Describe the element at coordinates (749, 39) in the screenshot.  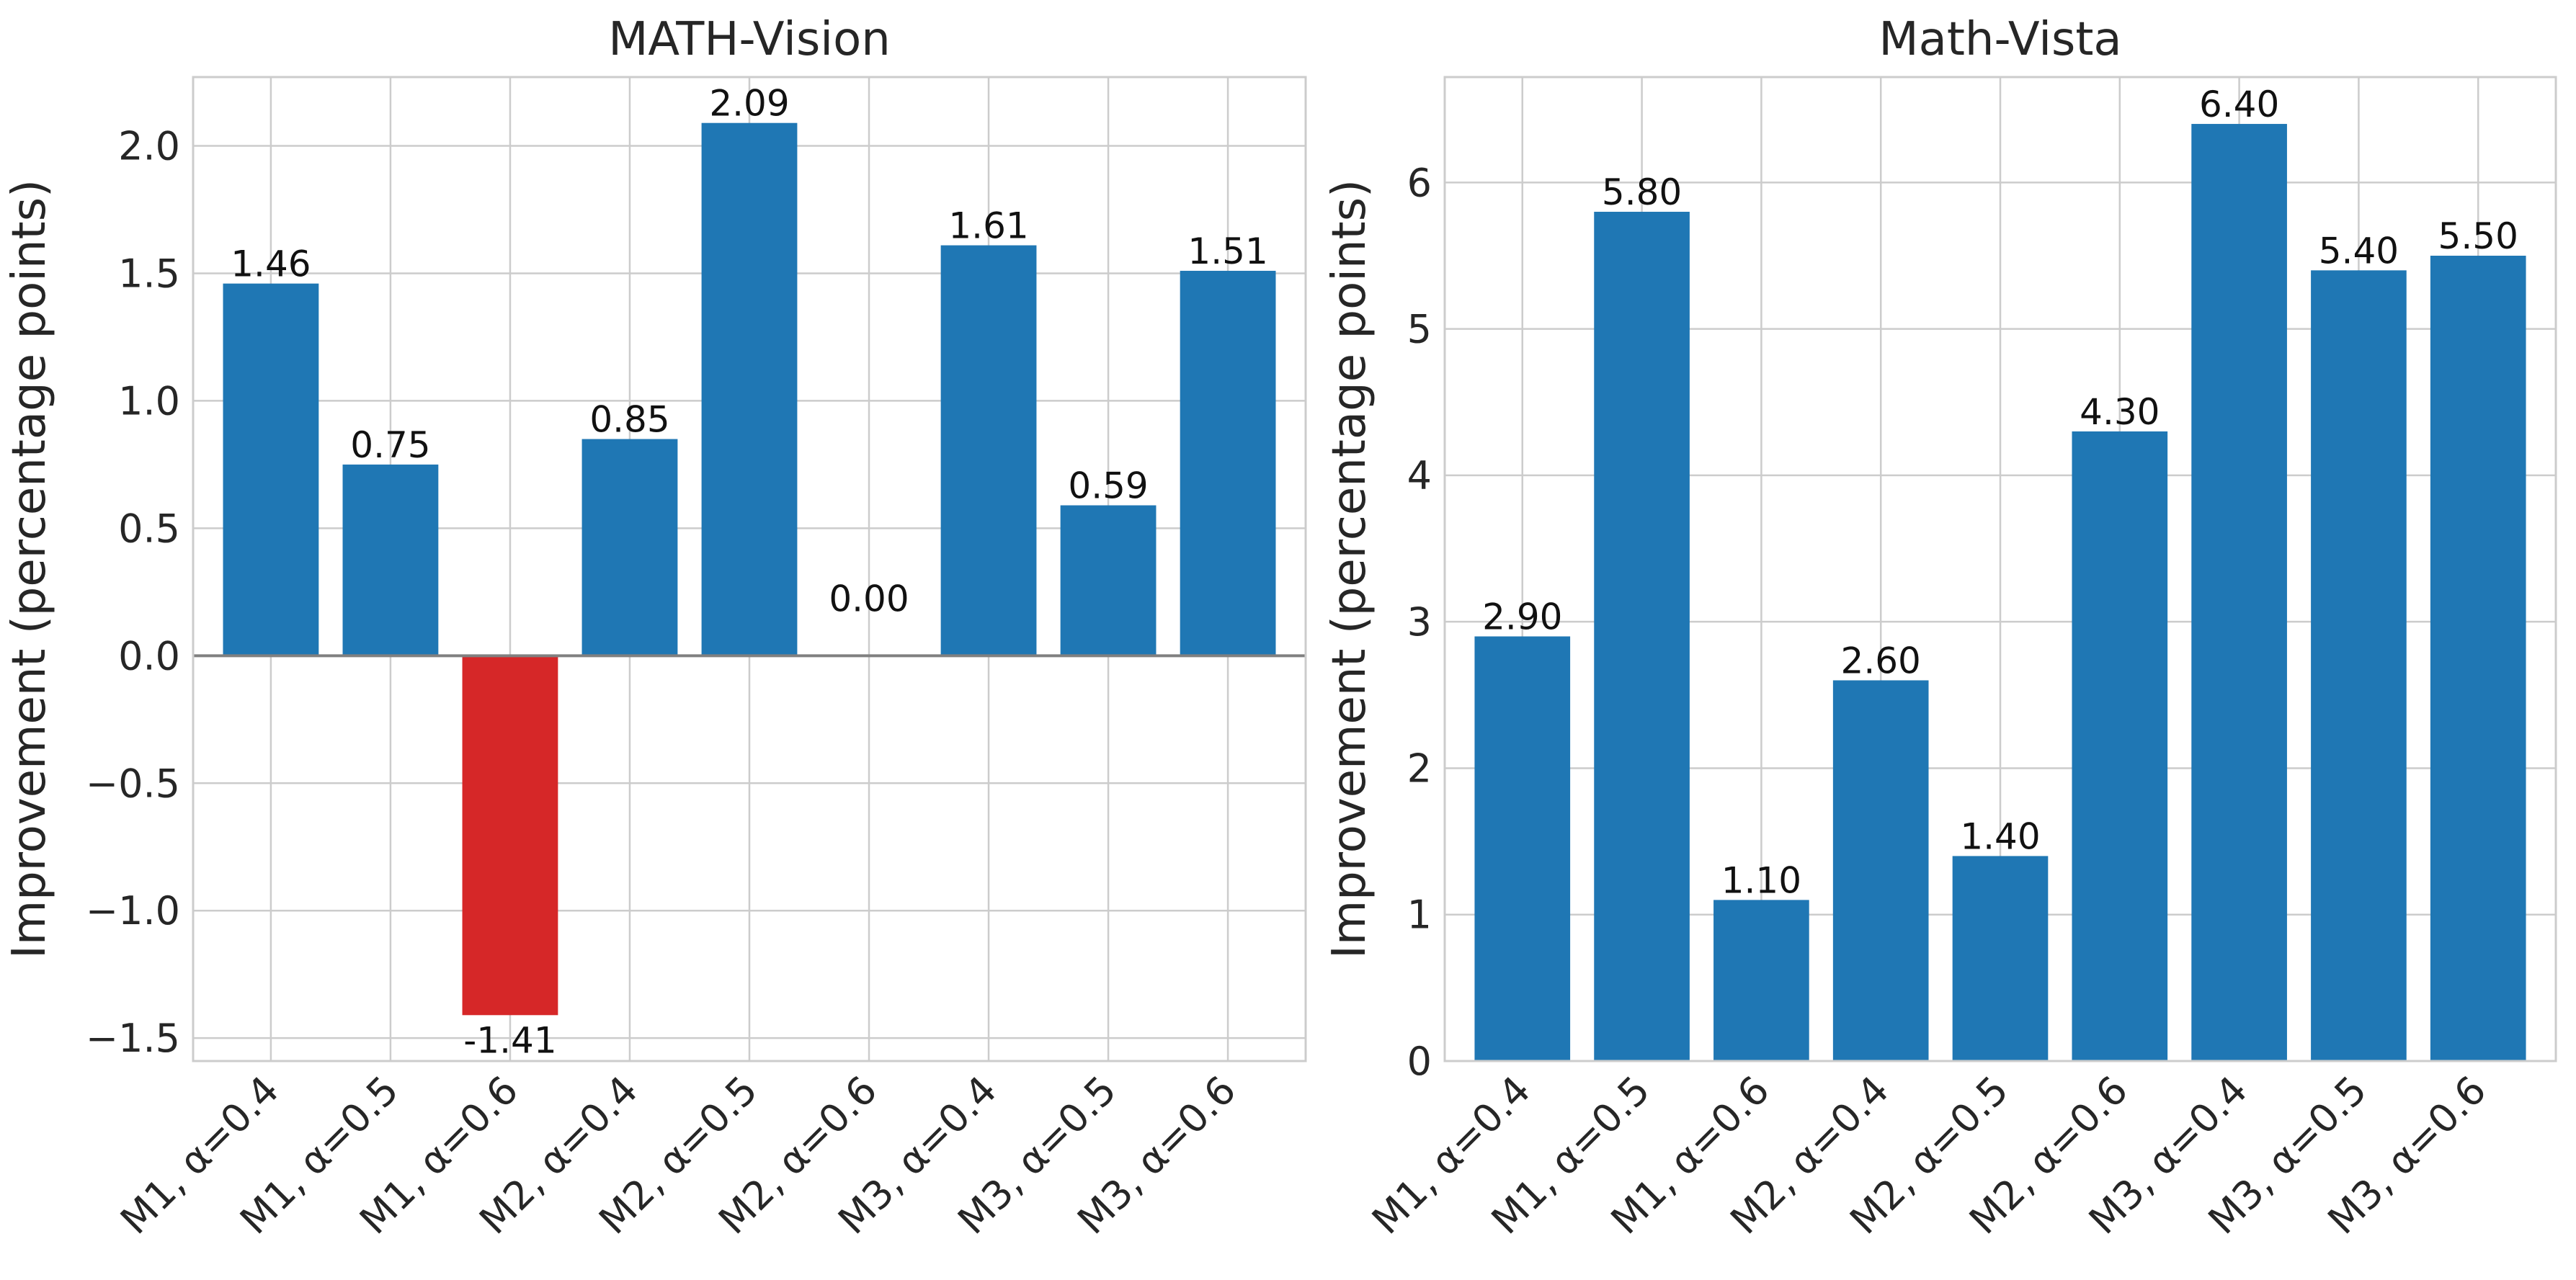
I see `chart-title: MATH-Vision` at that location.